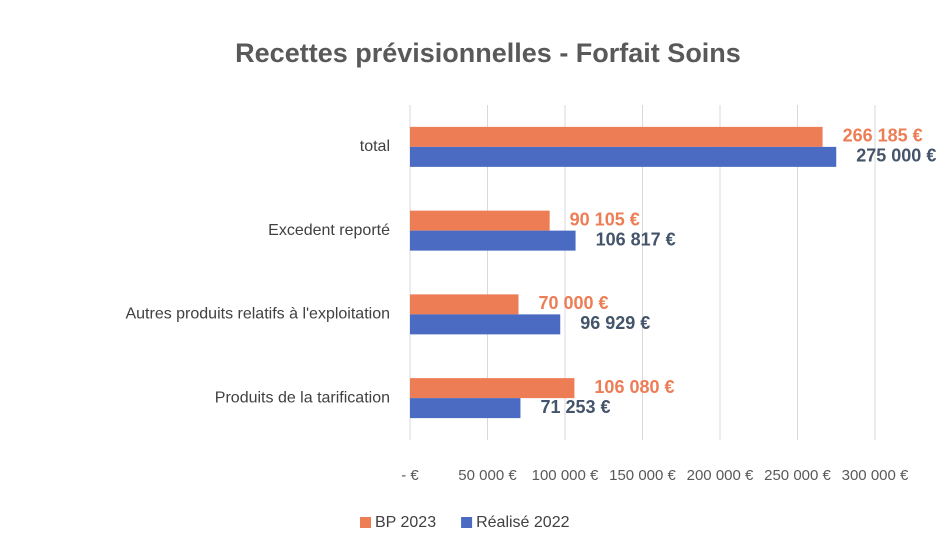  Describe the element at coordinates (565, 475) in the screenshot. I see `x-tick-label: 100 000 €` at that location.